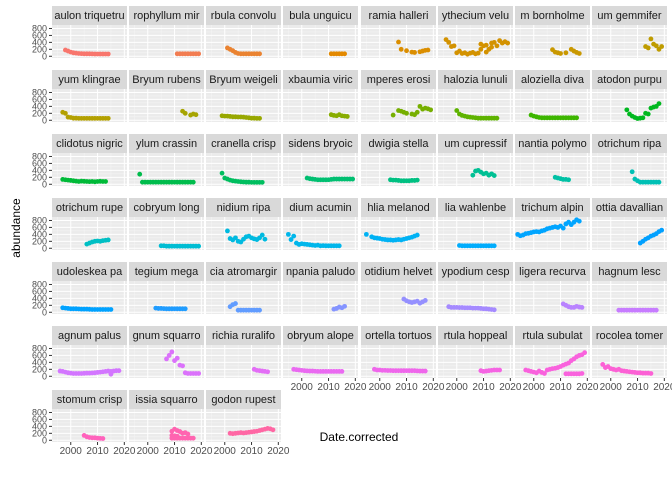 The image size is (672, 485). What do you see at coordinates (328, 387) in the screenshot?
I see `x-tick-label: 2010` at bounding box center [328, 387].